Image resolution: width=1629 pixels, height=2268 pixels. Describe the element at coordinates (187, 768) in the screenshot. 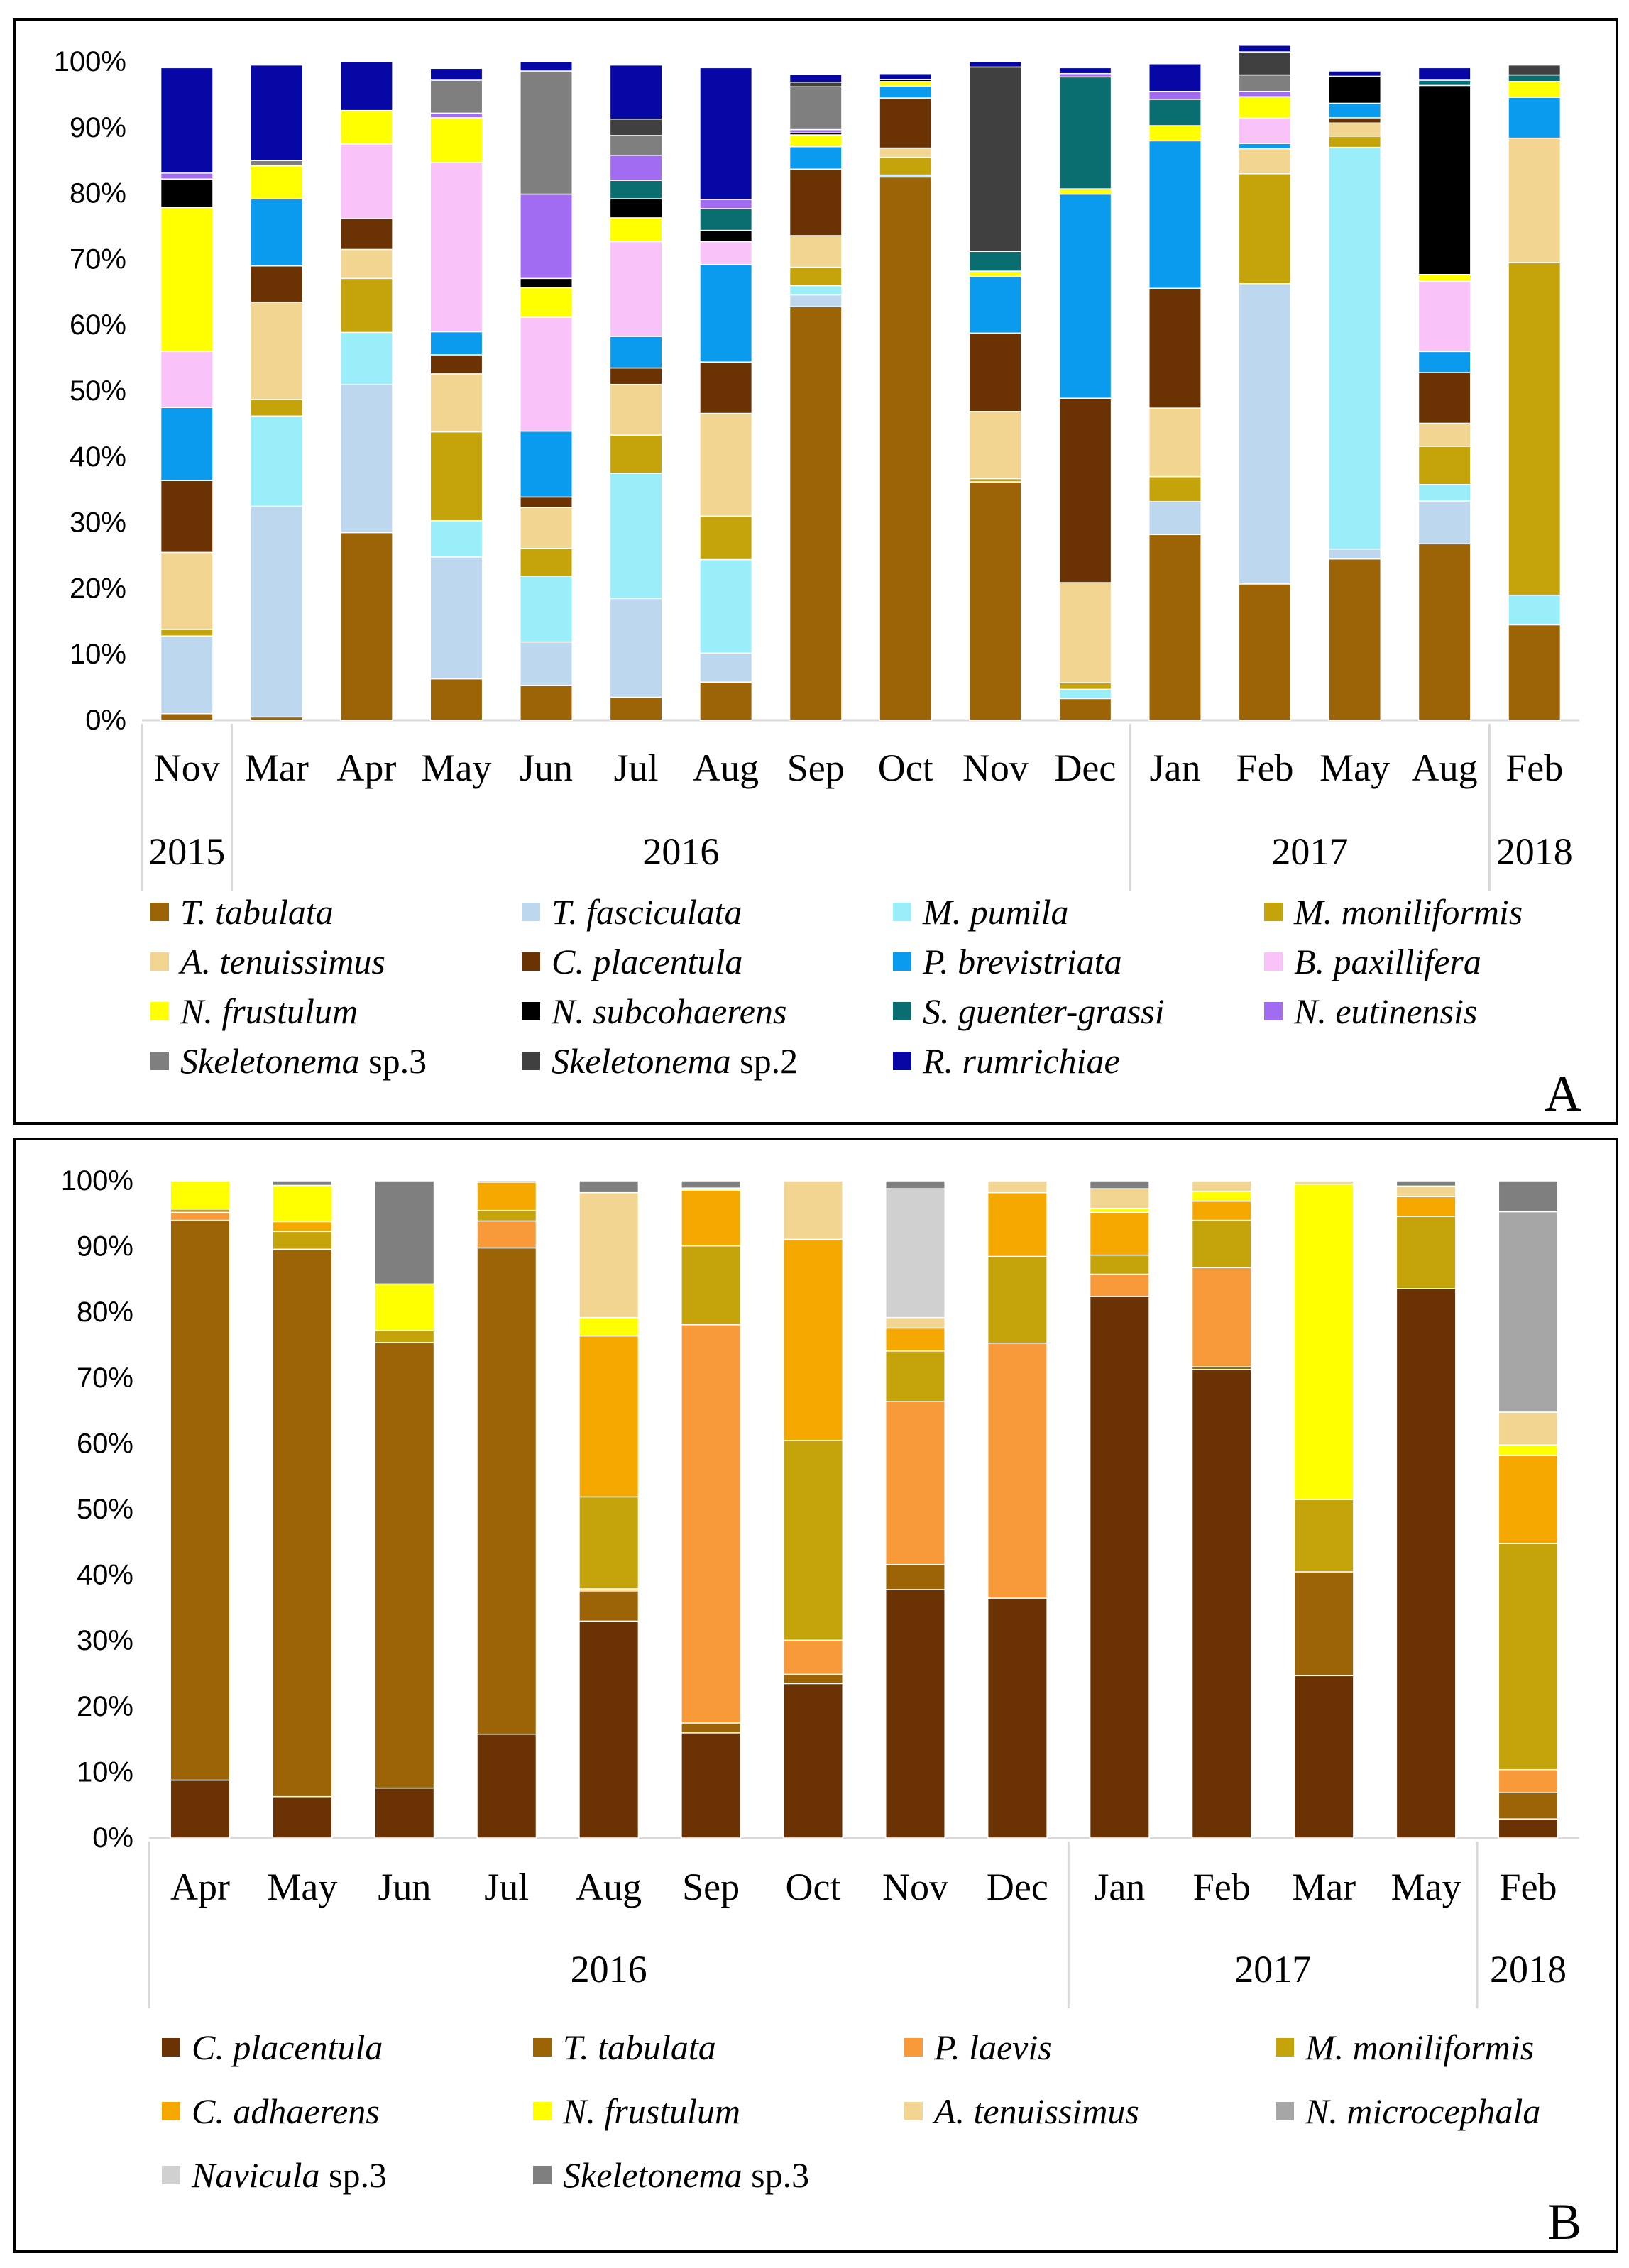

I see `x-tick-label: Nov` at that location.